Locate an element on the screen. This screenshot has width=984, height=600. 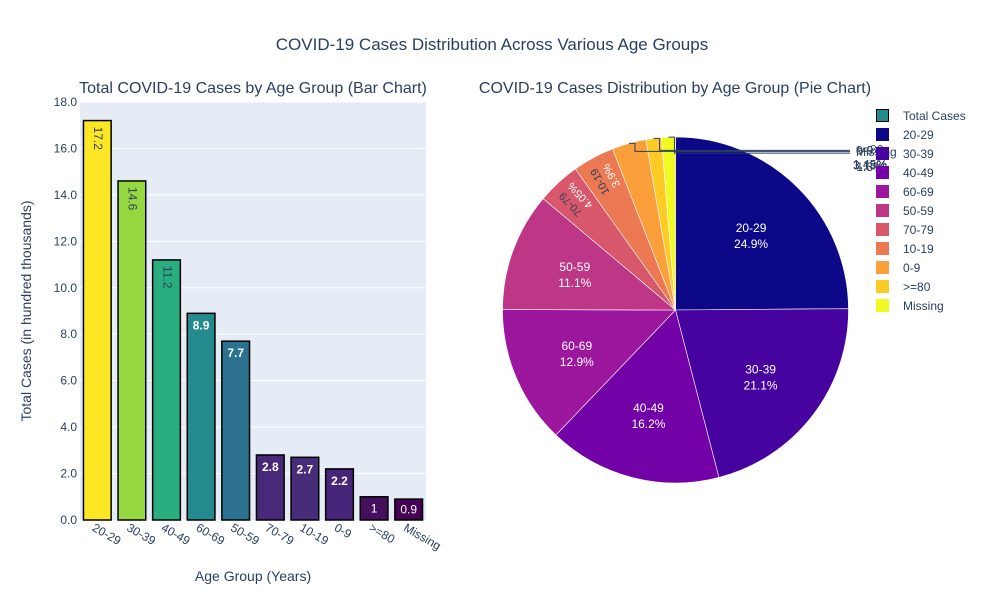
bar-value-label: 17.2 is located at coordinates (98, 139).